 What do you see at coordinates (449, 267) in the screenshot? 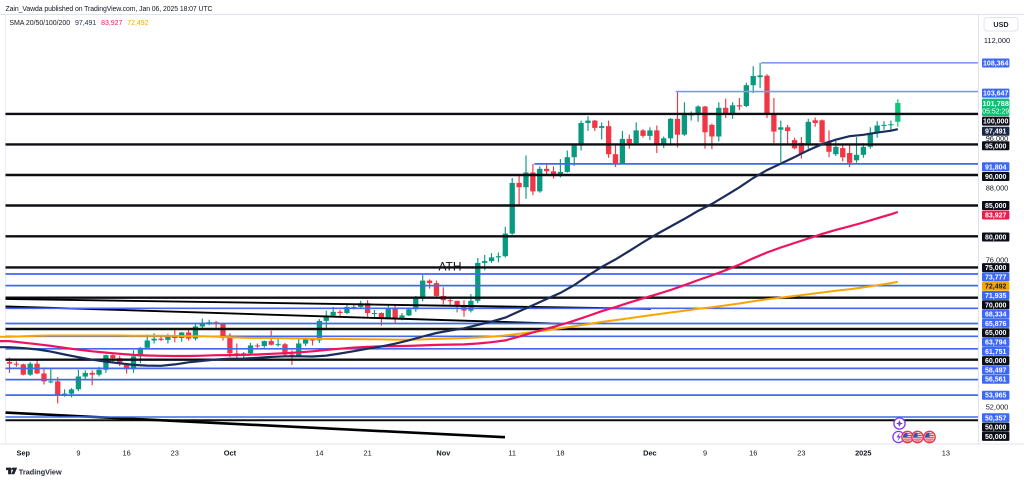
I see `svg-text: ATH` at bounding box center [449, 267].